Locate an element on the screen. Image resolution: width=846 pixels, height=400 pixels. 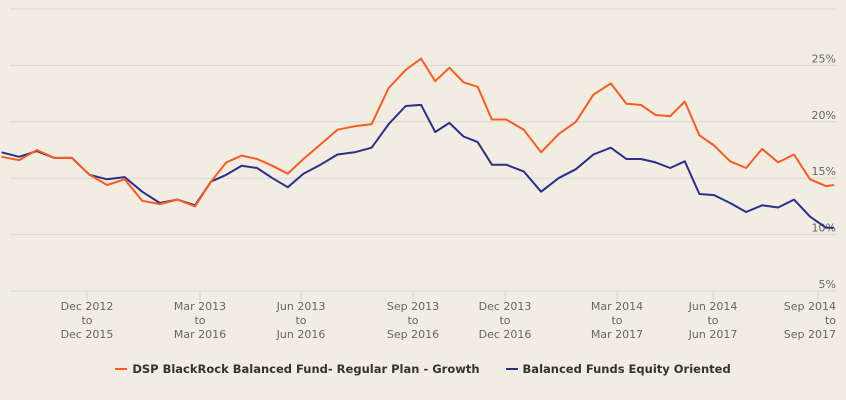
x-tick-label-line: Mar 2017 is located at coordinates (617, 334).